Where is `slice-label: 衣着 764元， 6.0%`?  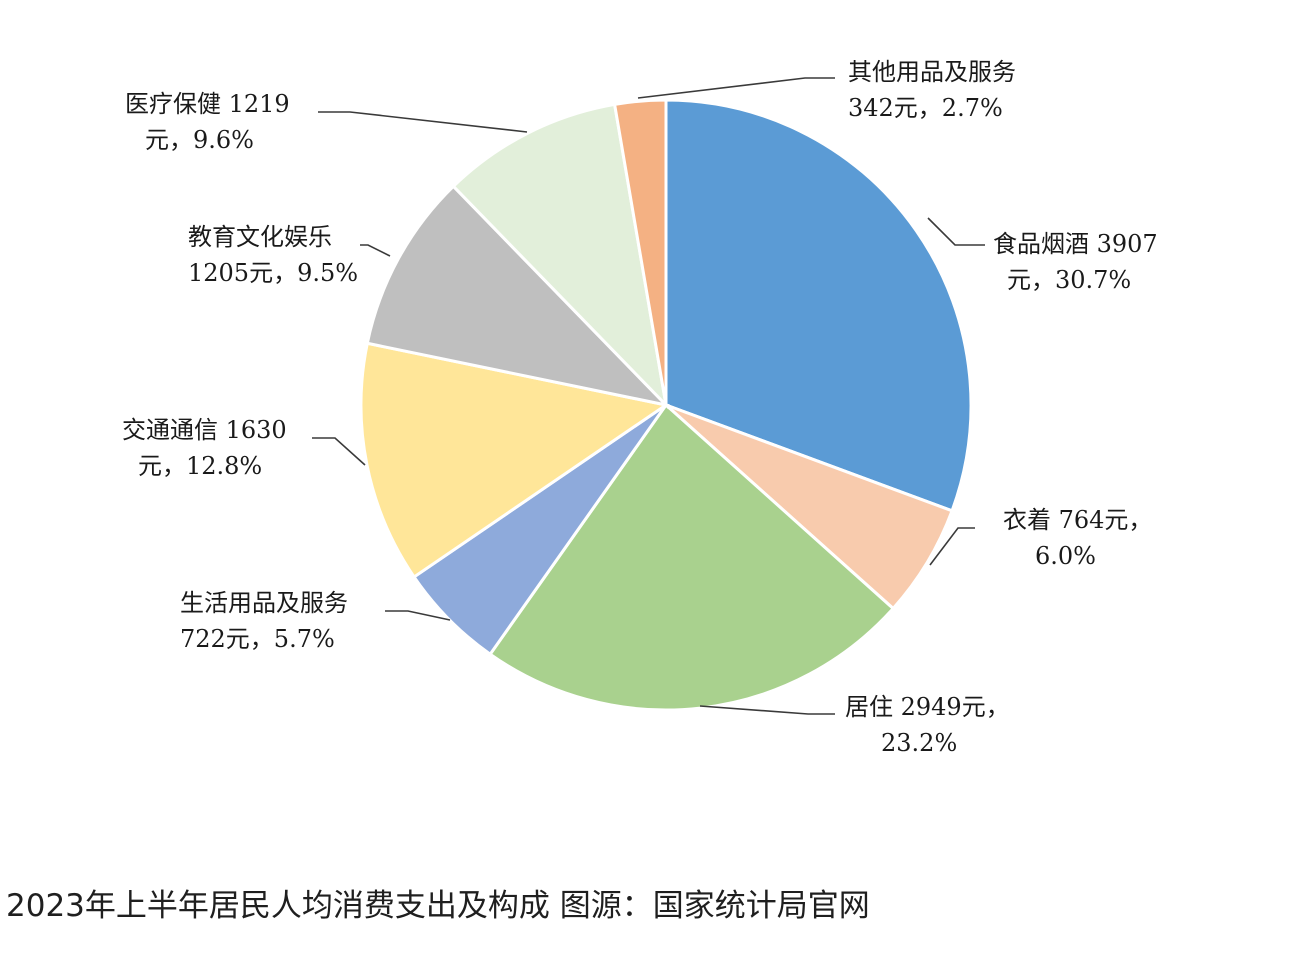 slice-label: 衣着 764元， 6.0% is located at coordinates (1077, 538).